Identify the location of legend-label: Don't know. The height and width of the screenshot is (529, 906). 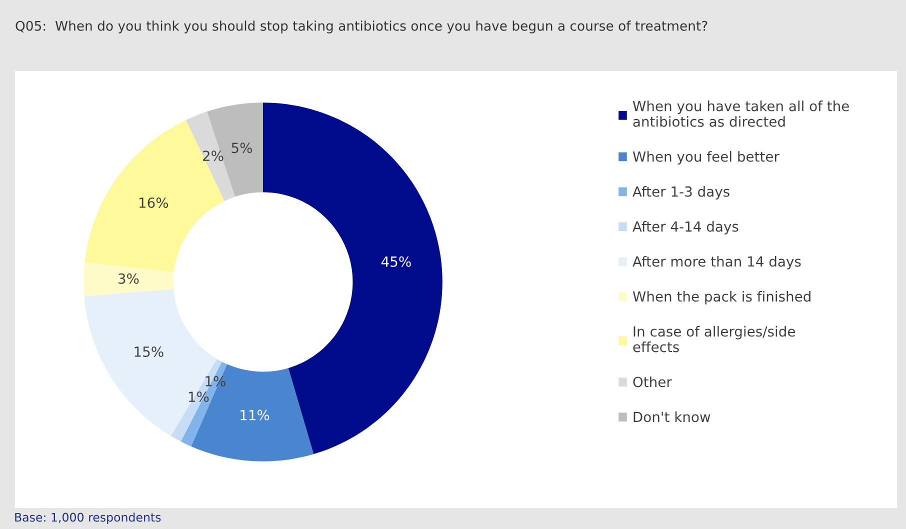
(672, 416).